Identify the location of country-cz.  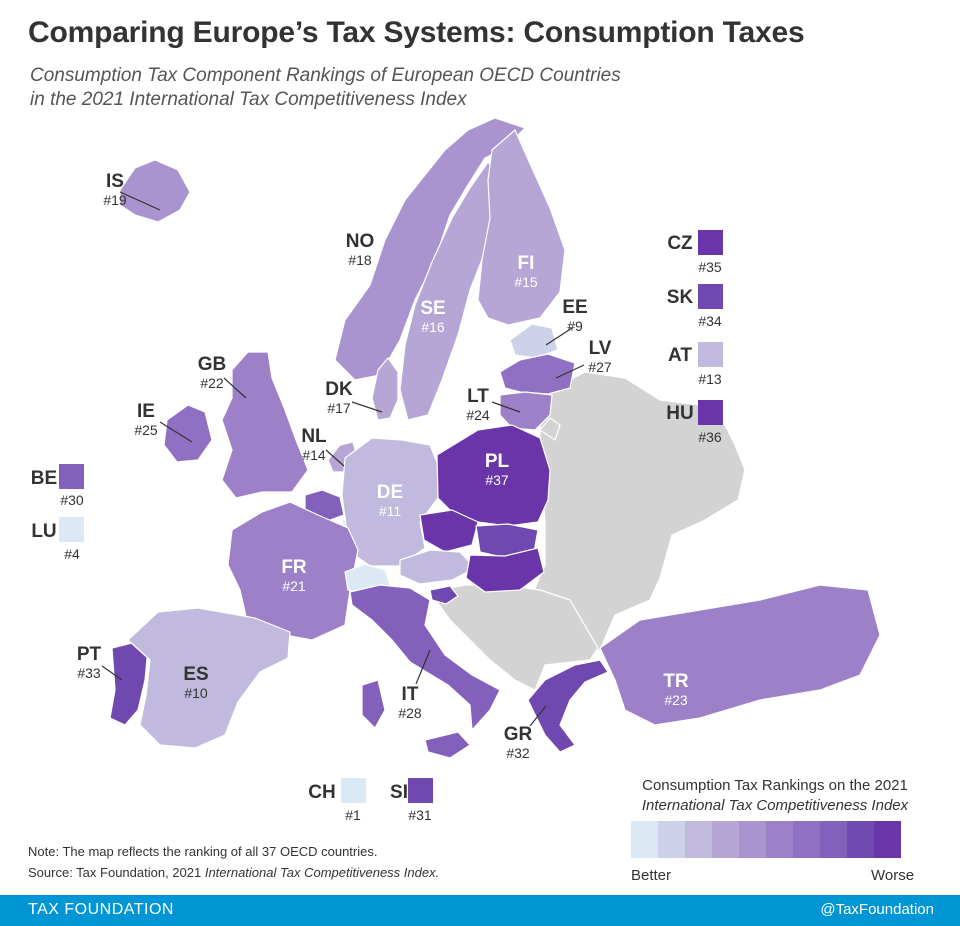
(449, 531).